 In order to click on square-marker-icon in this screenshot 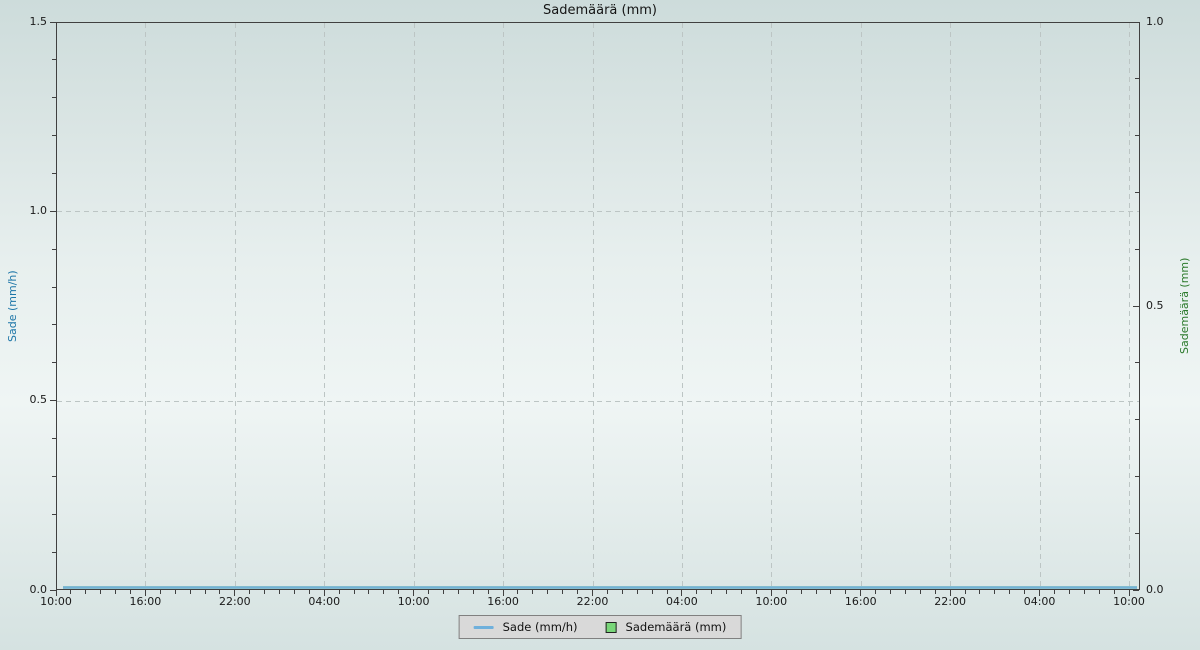, I will do `click(611, 627)`.